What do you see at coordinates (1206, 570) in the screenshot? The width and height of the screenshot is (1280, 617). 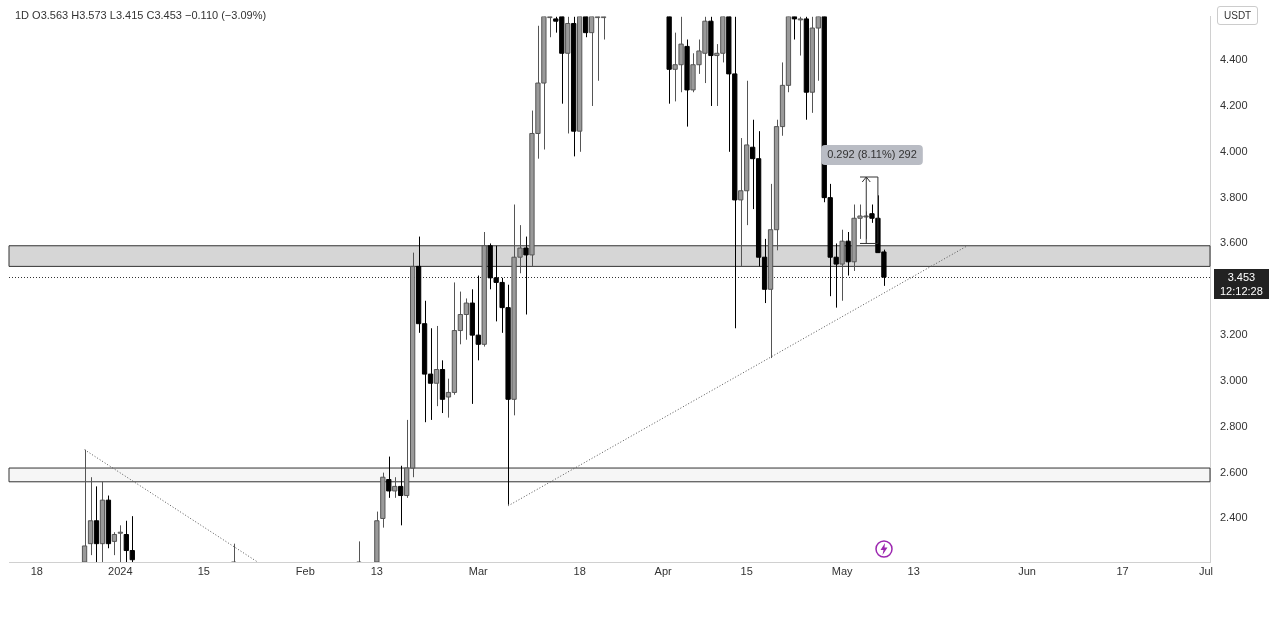 I see `x-tick-label: Jul` at bounding box center [1206, 570].